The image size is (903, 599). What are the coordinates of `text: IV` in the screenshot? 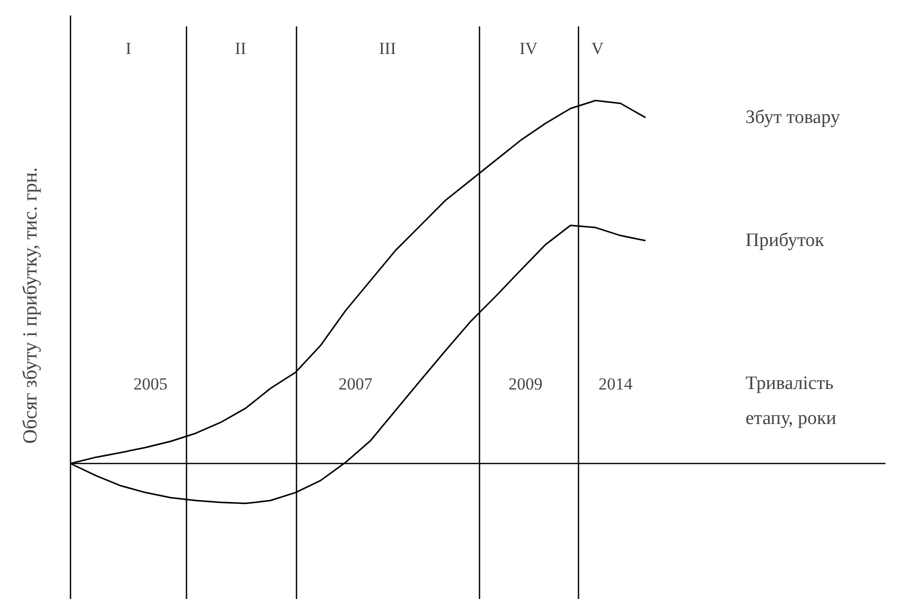 It's located at (529, 48).